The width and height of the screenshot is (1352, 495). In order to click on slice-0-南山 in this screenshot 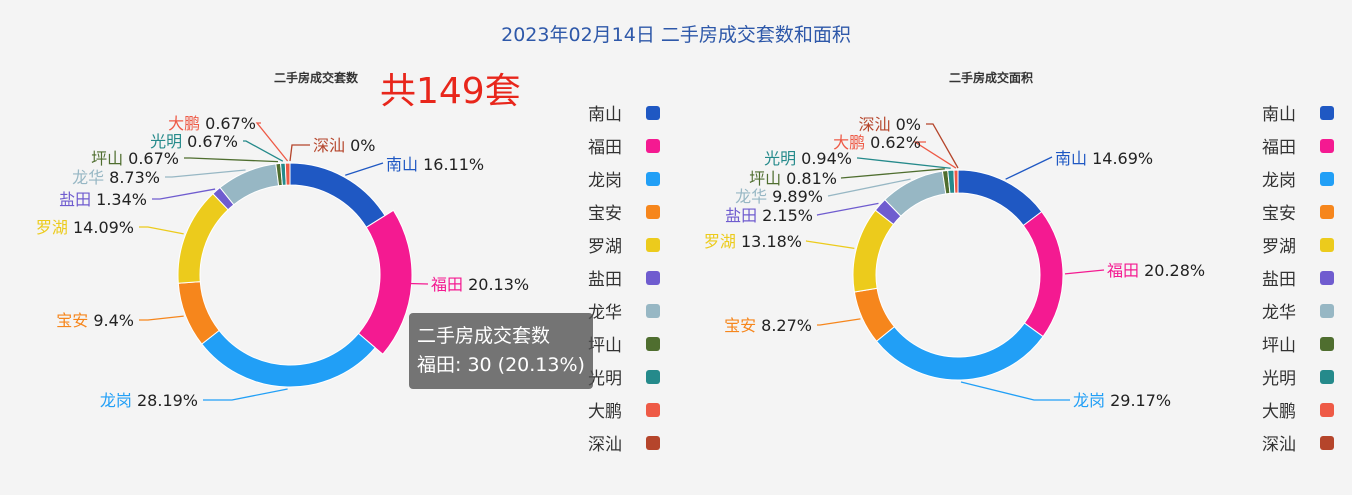, I will do `click(337, 195)`.